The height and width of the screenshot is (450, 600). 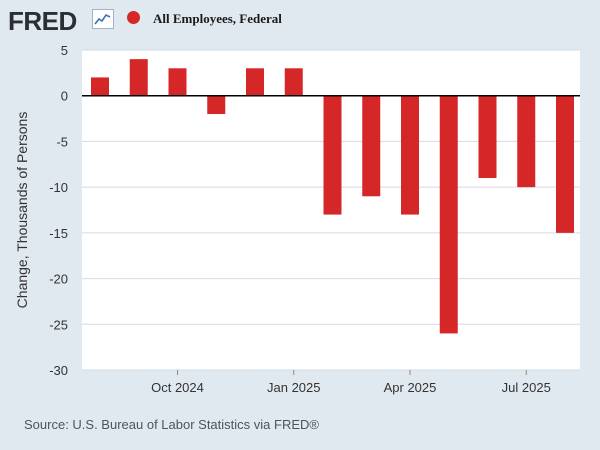 What do you see at coordinates (58, 187) in the screenshot?
I see `y-tick-label: -10` at bounding box center [58, 187].